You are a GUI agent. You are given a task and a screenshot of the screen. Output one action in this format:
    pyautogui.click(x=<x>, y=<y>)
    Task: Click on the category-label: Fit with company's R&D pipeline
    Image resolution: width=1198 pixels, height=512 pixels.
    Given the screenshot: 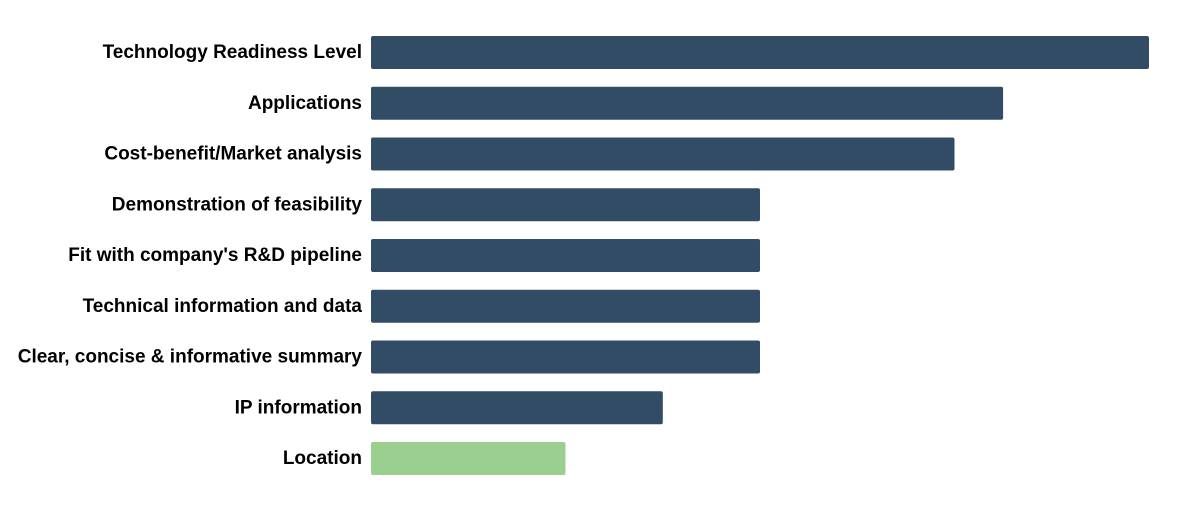 What is the action you would take?
    pyautogui.click(x=215, y=255)
    